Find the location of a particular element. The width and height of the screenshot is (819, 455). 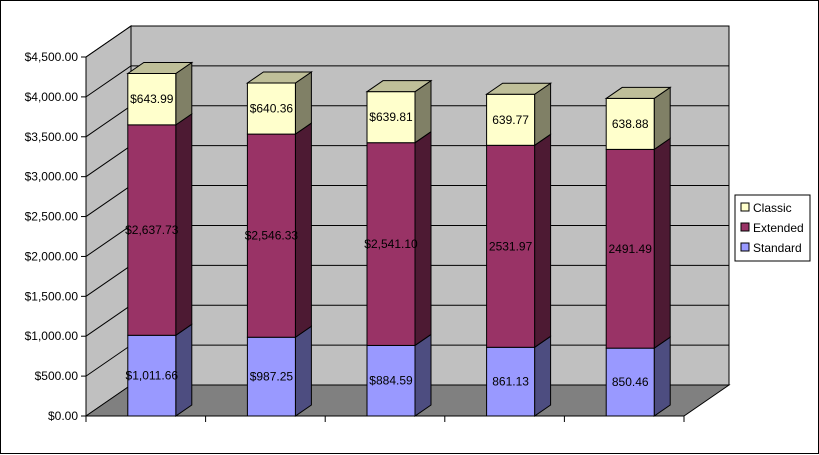

data-label: 861.13 is located at coordinates (510, 382).